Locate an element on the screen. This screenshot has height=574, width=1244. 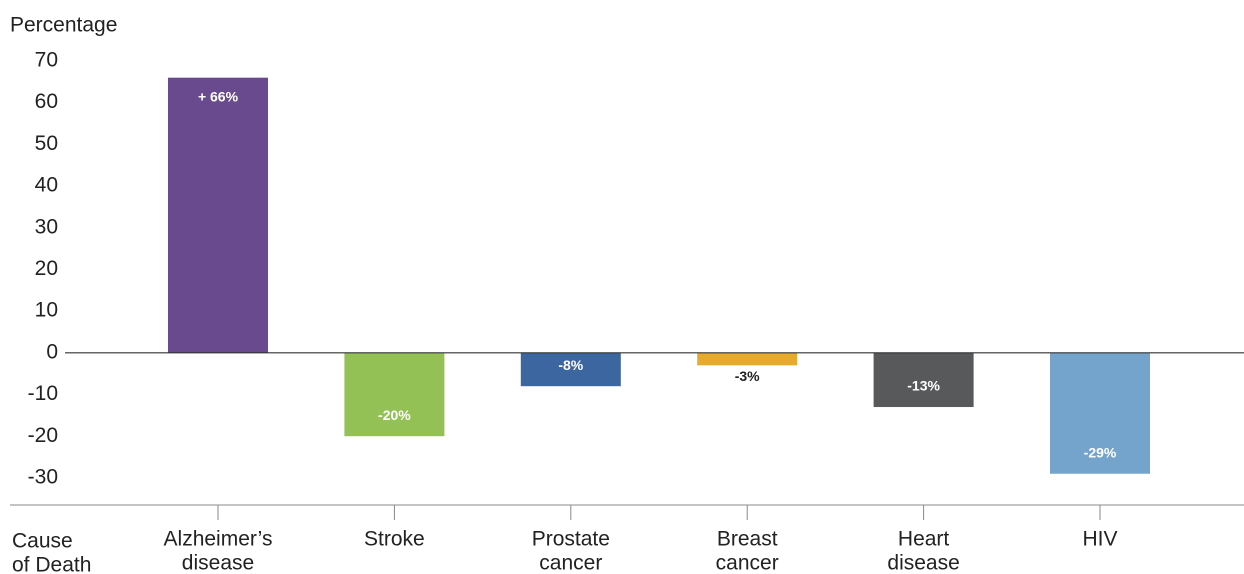
value-label: -13% is located at coordinates (923, 386).